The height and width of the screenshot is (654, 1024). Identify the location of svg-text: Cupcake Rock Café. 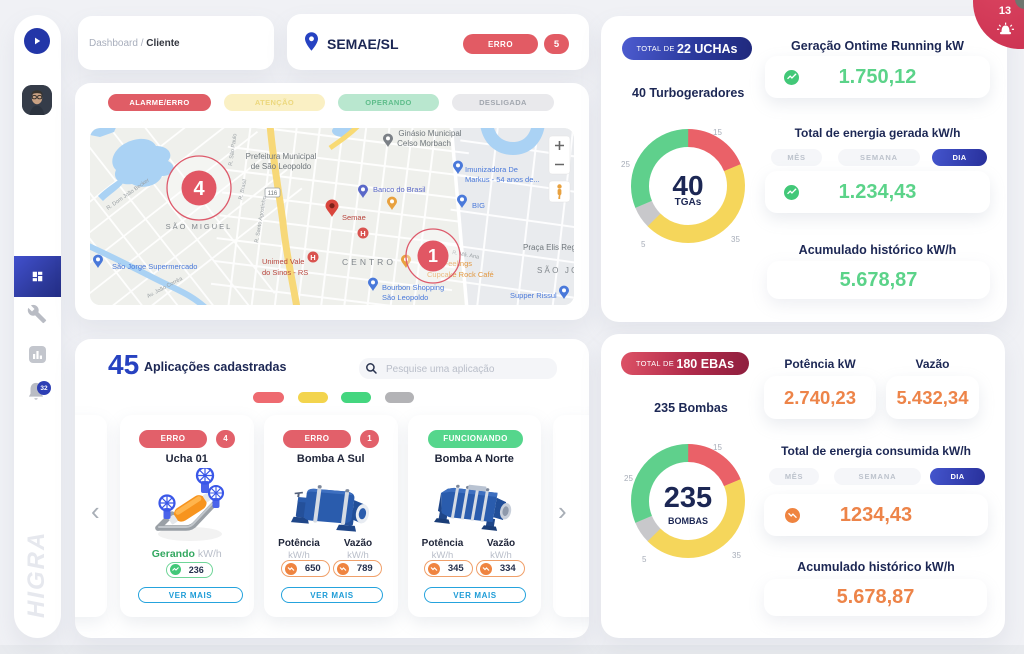
(460, 274).